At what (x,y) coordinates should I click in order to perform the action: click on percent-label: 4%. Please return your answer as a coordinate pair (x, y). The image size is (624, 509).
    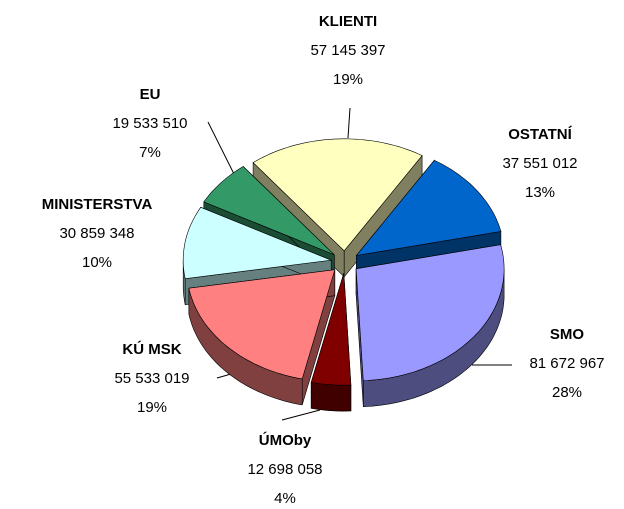
    Looking at the image, I should click on (285, 498).